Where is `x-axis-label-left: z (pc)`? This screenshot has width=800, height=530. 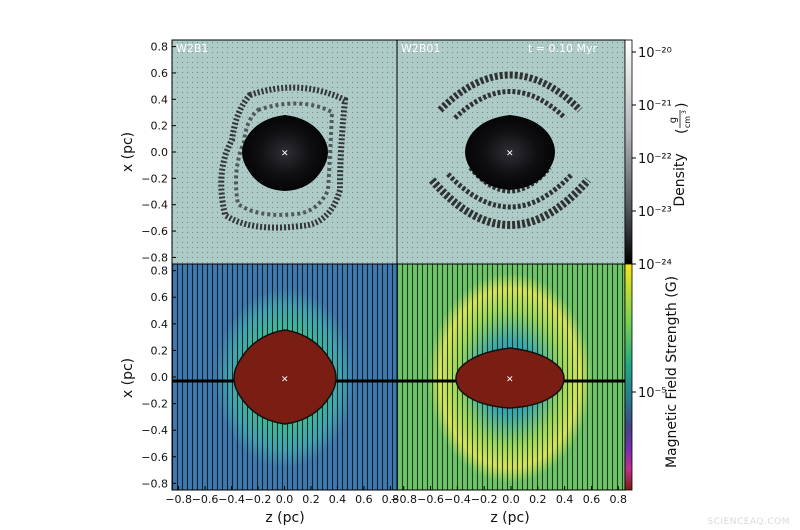
x-axis-label-left: z (pc) is located at coordinates (284, 518).